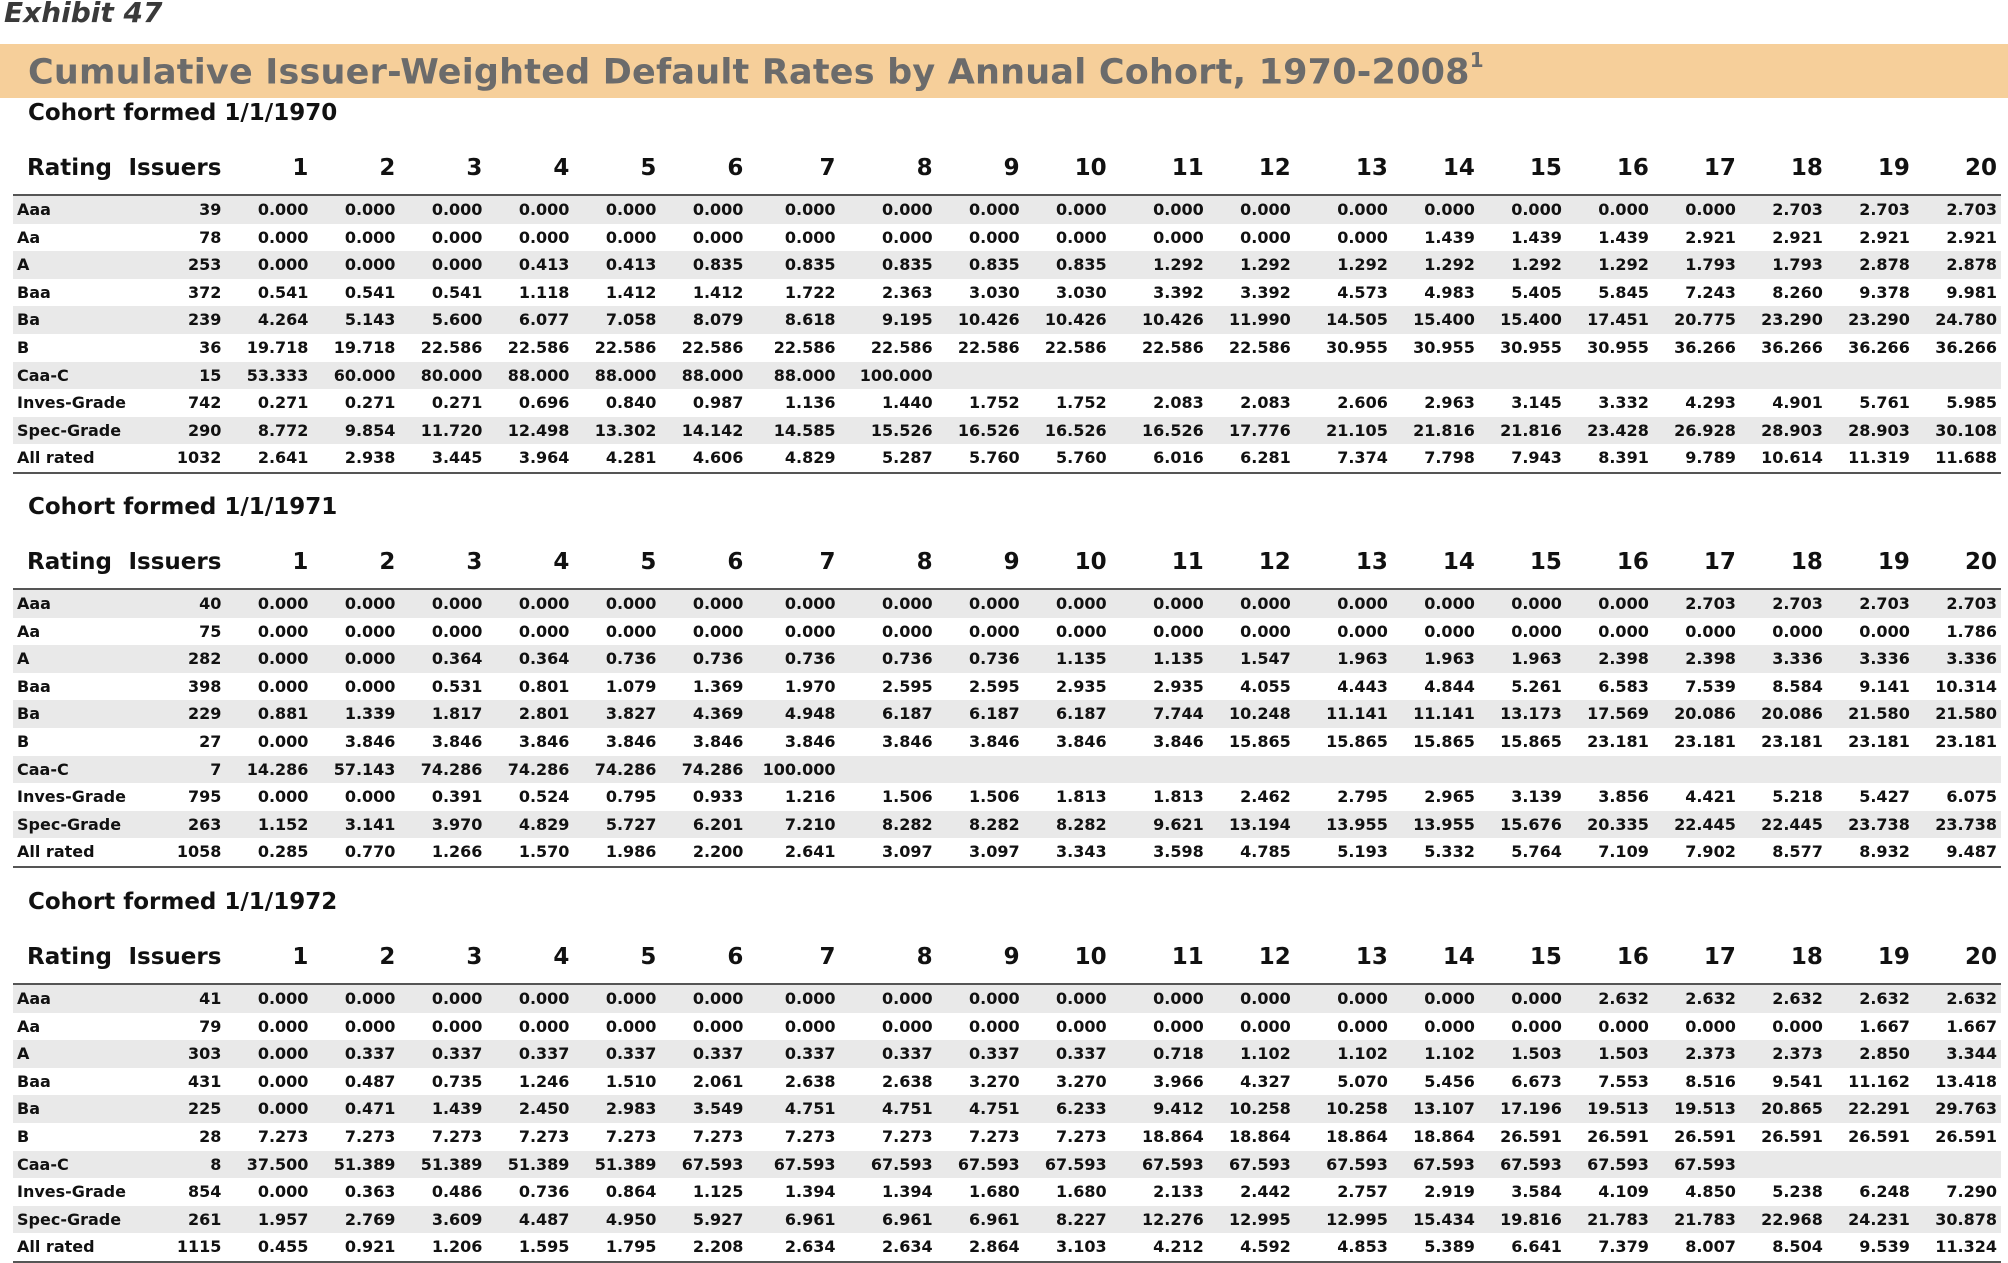 The width and height of the screenshot is (2008, 1263). What do you see at coordinates (994, 403) in the screenshot?
I see `default-rate-cell: 1.752` at bounding box center [994, 403].